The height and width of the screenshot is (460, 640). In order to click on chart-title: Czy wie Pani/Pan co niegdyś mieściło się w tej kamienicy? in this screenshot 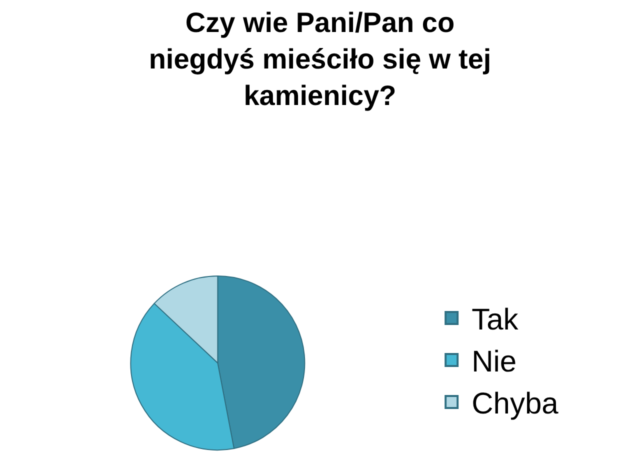, I will do `click(320, 59)`.